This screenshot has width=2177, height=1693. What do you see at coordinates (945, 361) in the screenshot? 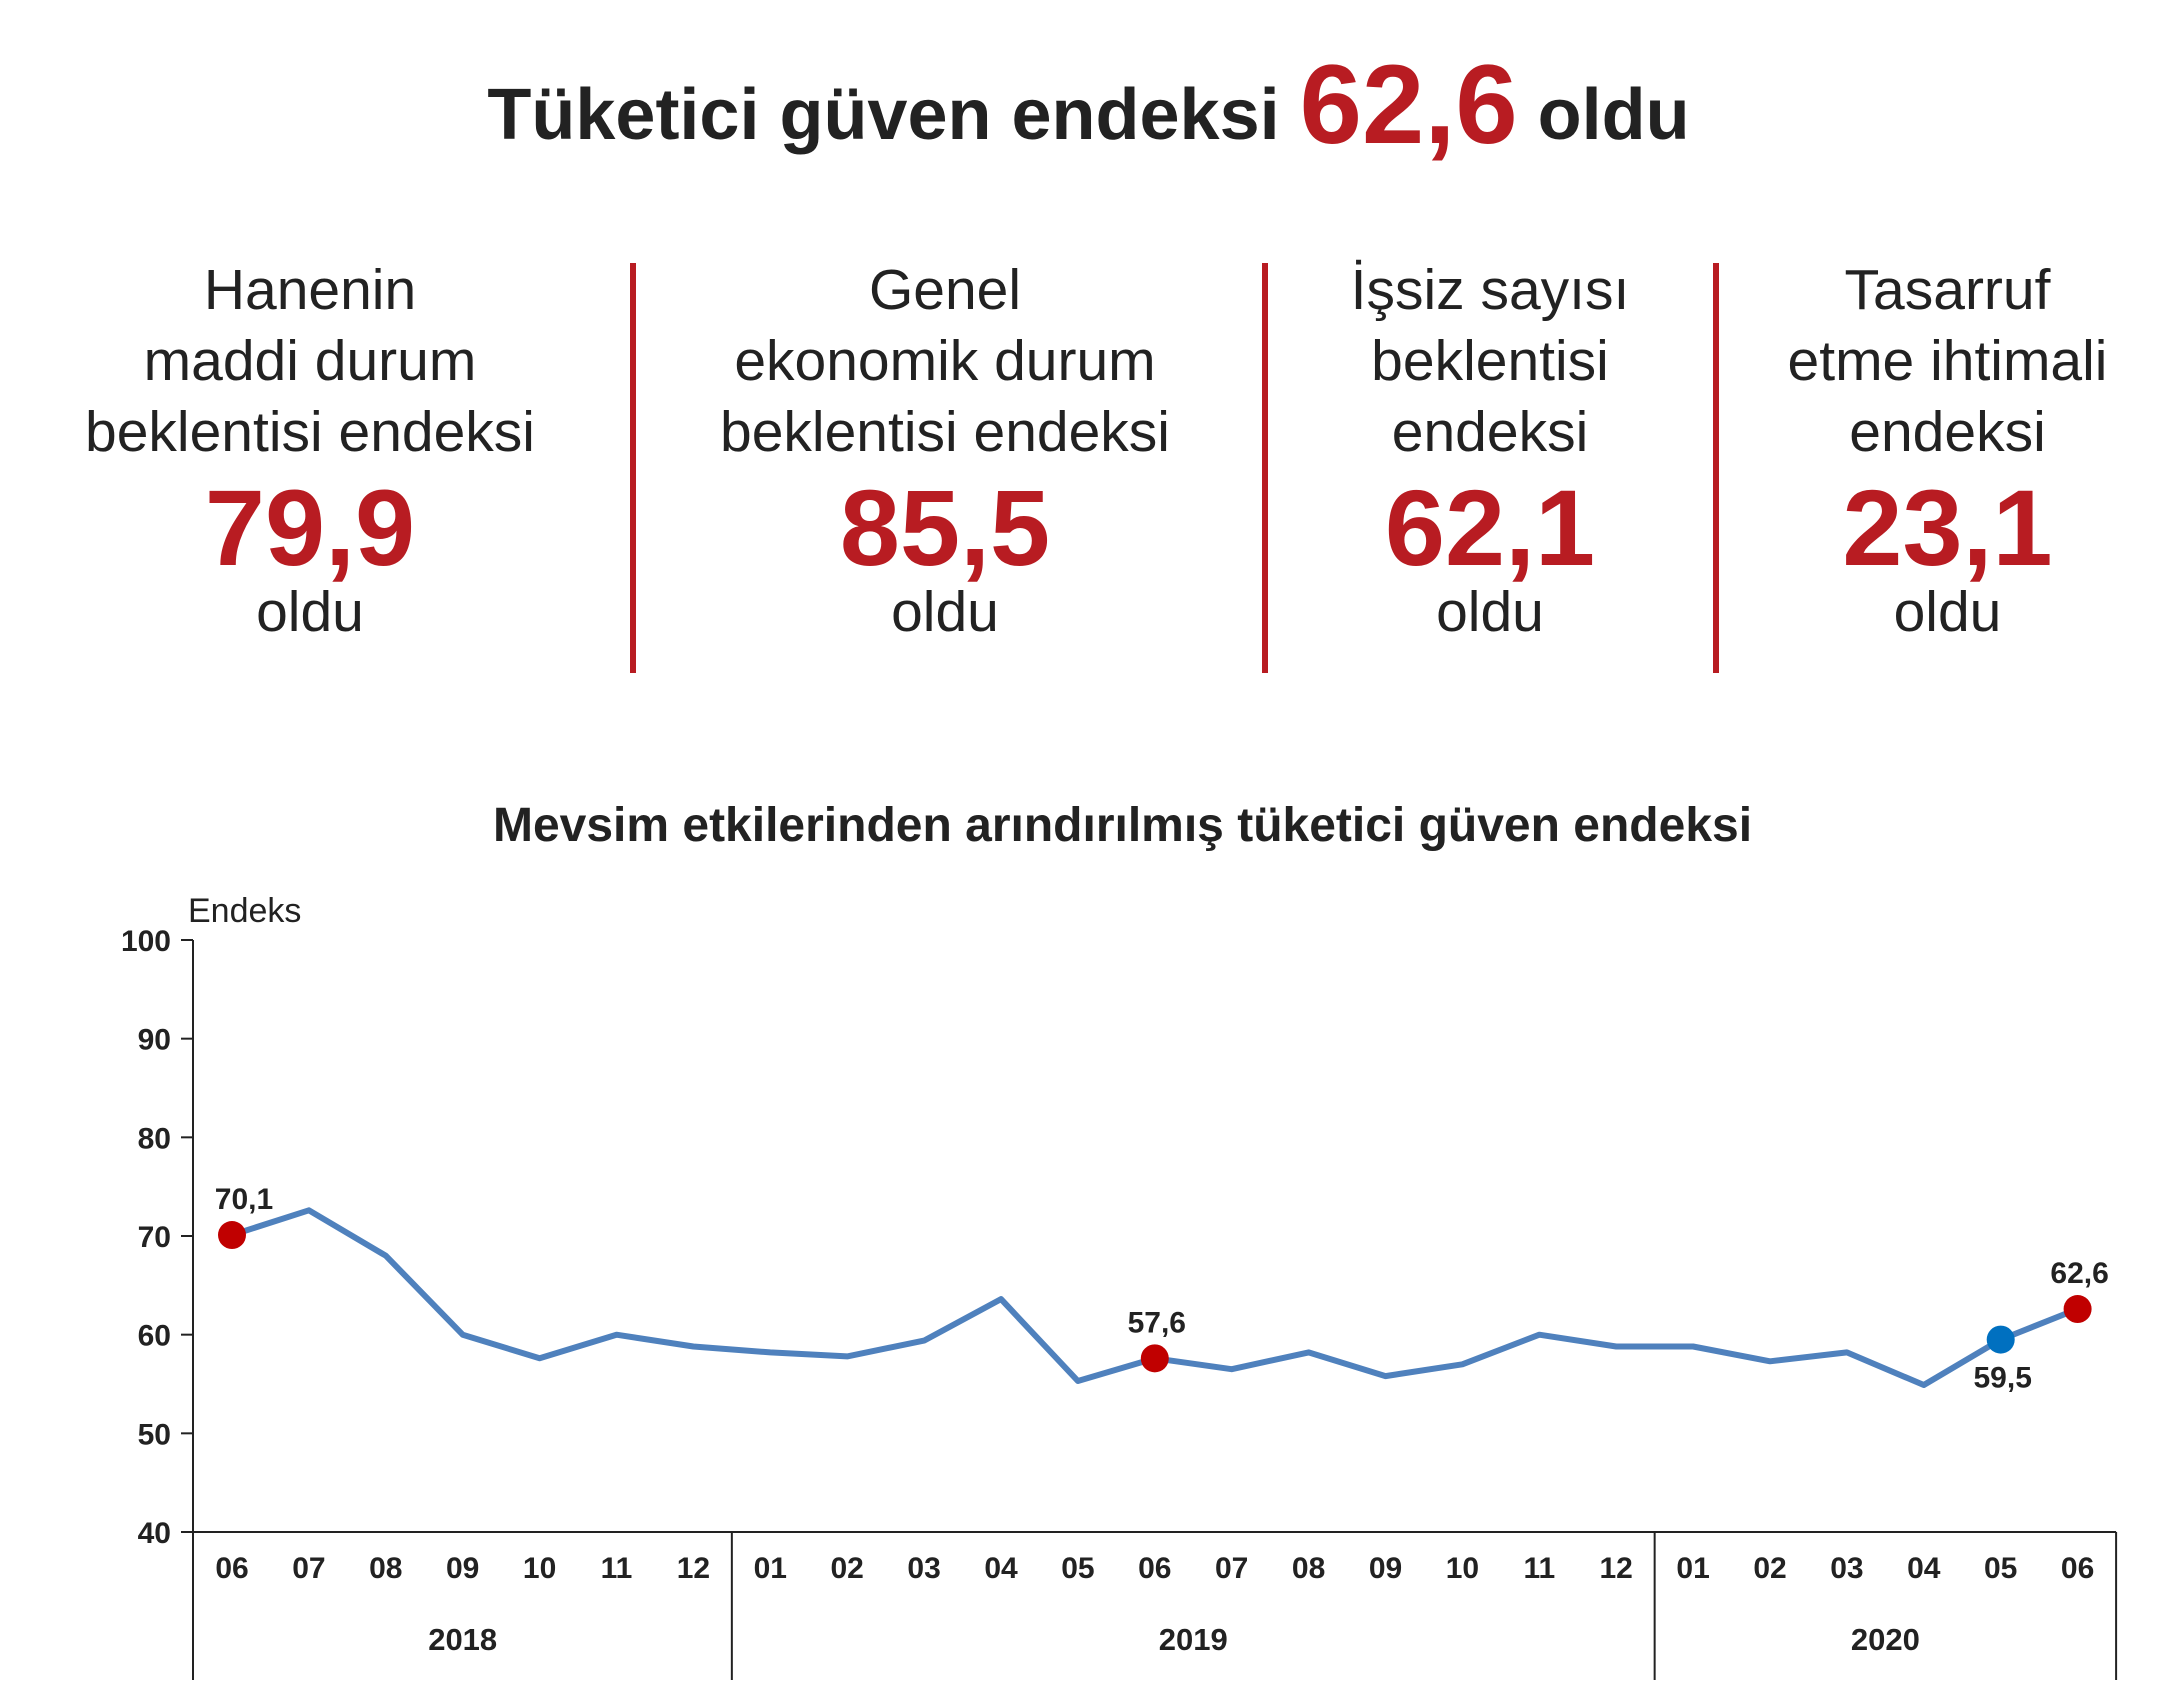
I see `card-label-line: ekonomik durum` at bounding box center [945, 361].